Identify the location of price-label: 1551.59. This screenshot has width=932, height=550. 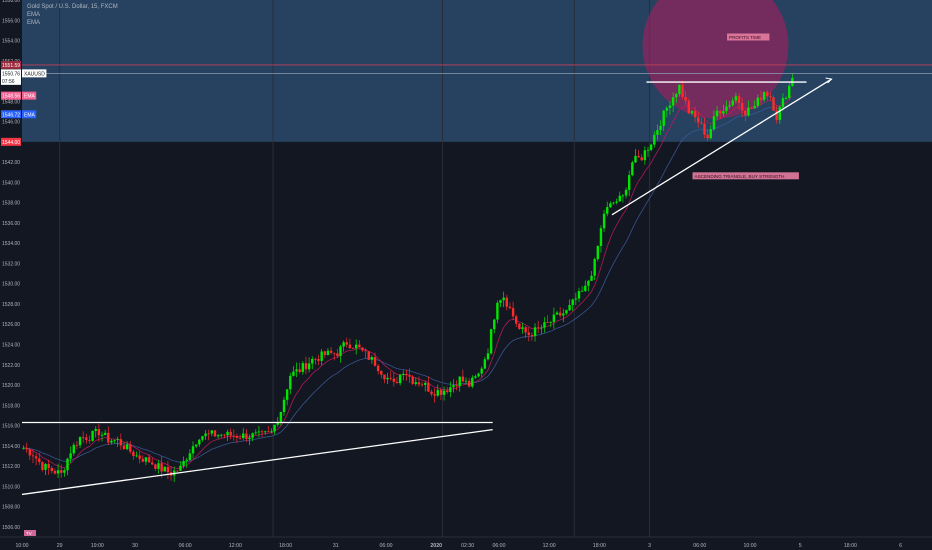
(11, 66).